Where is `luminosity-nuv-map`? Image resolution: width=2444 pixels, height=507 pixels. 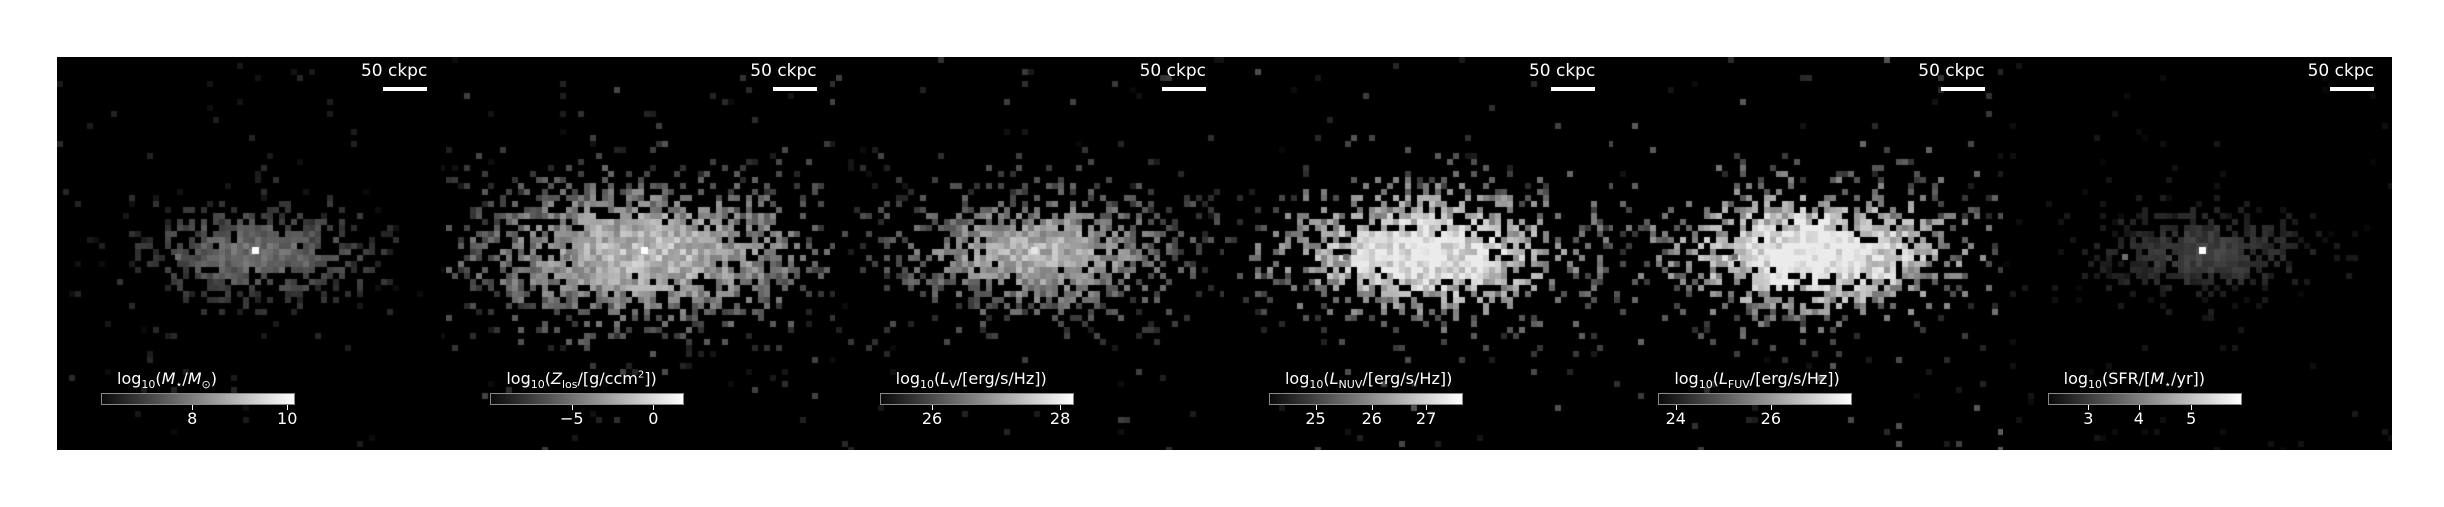
luminosity-nuv-map is located at coordinates (1419, 253).